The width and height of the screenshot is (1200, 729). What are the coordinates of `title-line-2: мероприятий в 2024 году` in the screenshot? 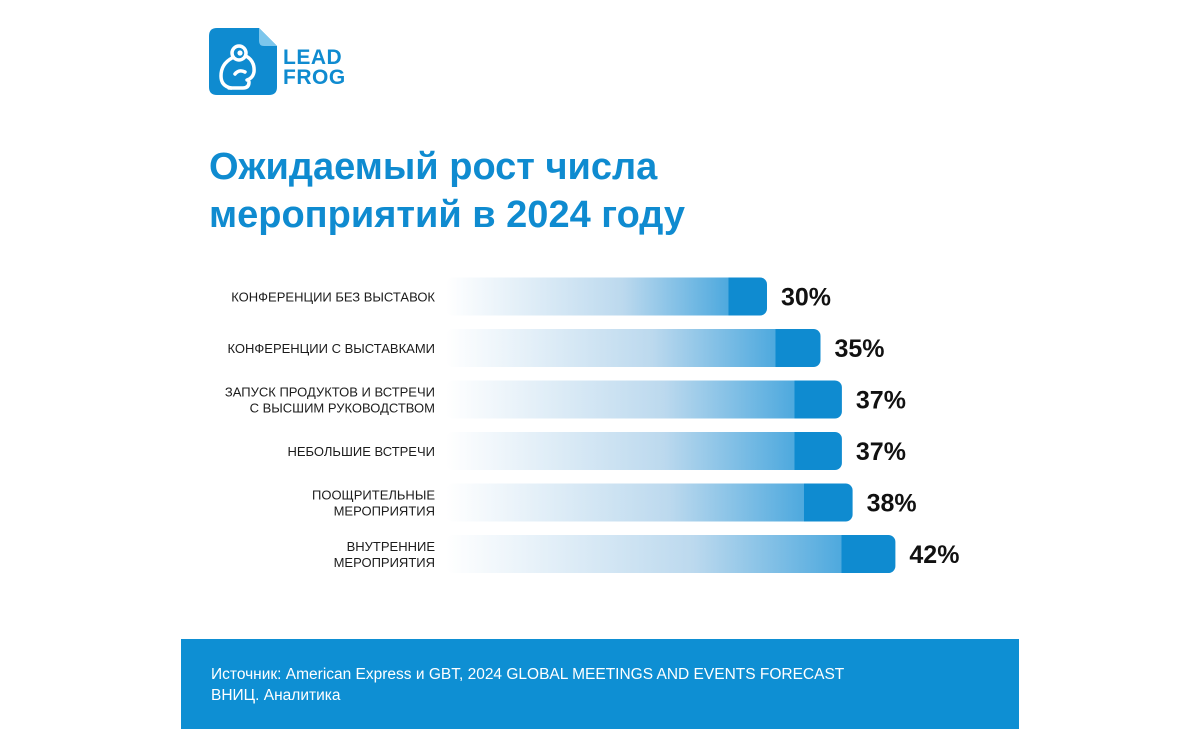 It's located at (447, 215).